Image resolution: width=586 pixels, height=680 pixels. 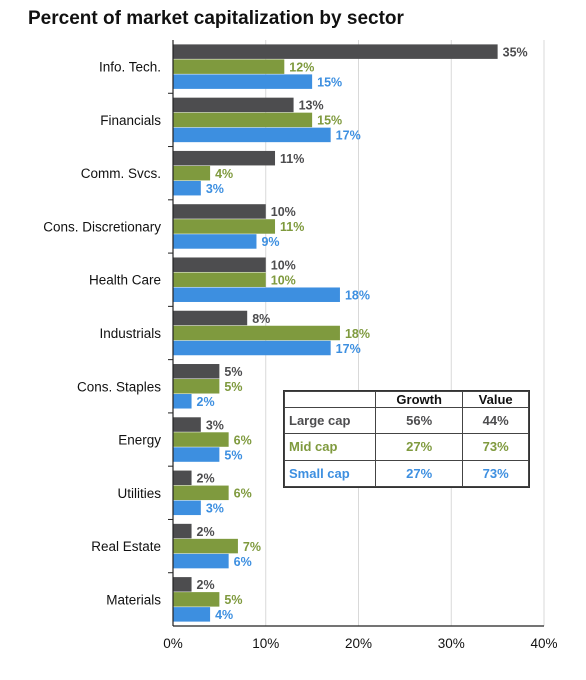 I want to click on category-label: Utilities, so click(x=139, y=493).